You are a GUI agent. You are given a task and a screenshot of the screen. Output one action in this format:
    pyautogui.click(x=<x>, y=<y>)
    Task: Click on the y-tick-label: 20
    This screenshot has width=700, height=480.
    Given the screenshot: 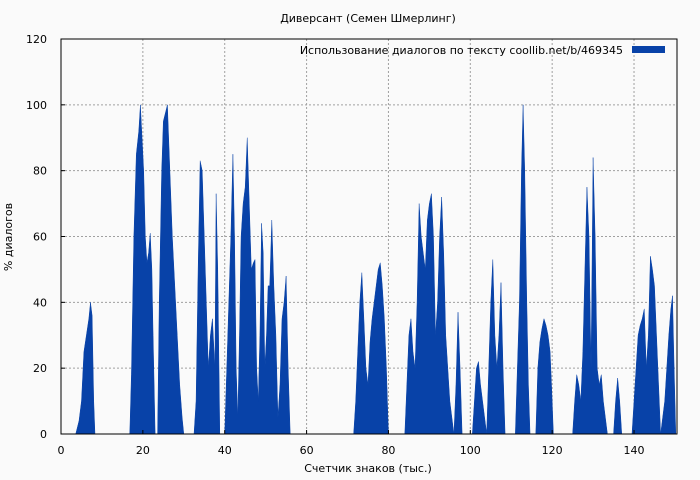 What is the action you would take?
    pyautogui.click(x=40, y=368)
    